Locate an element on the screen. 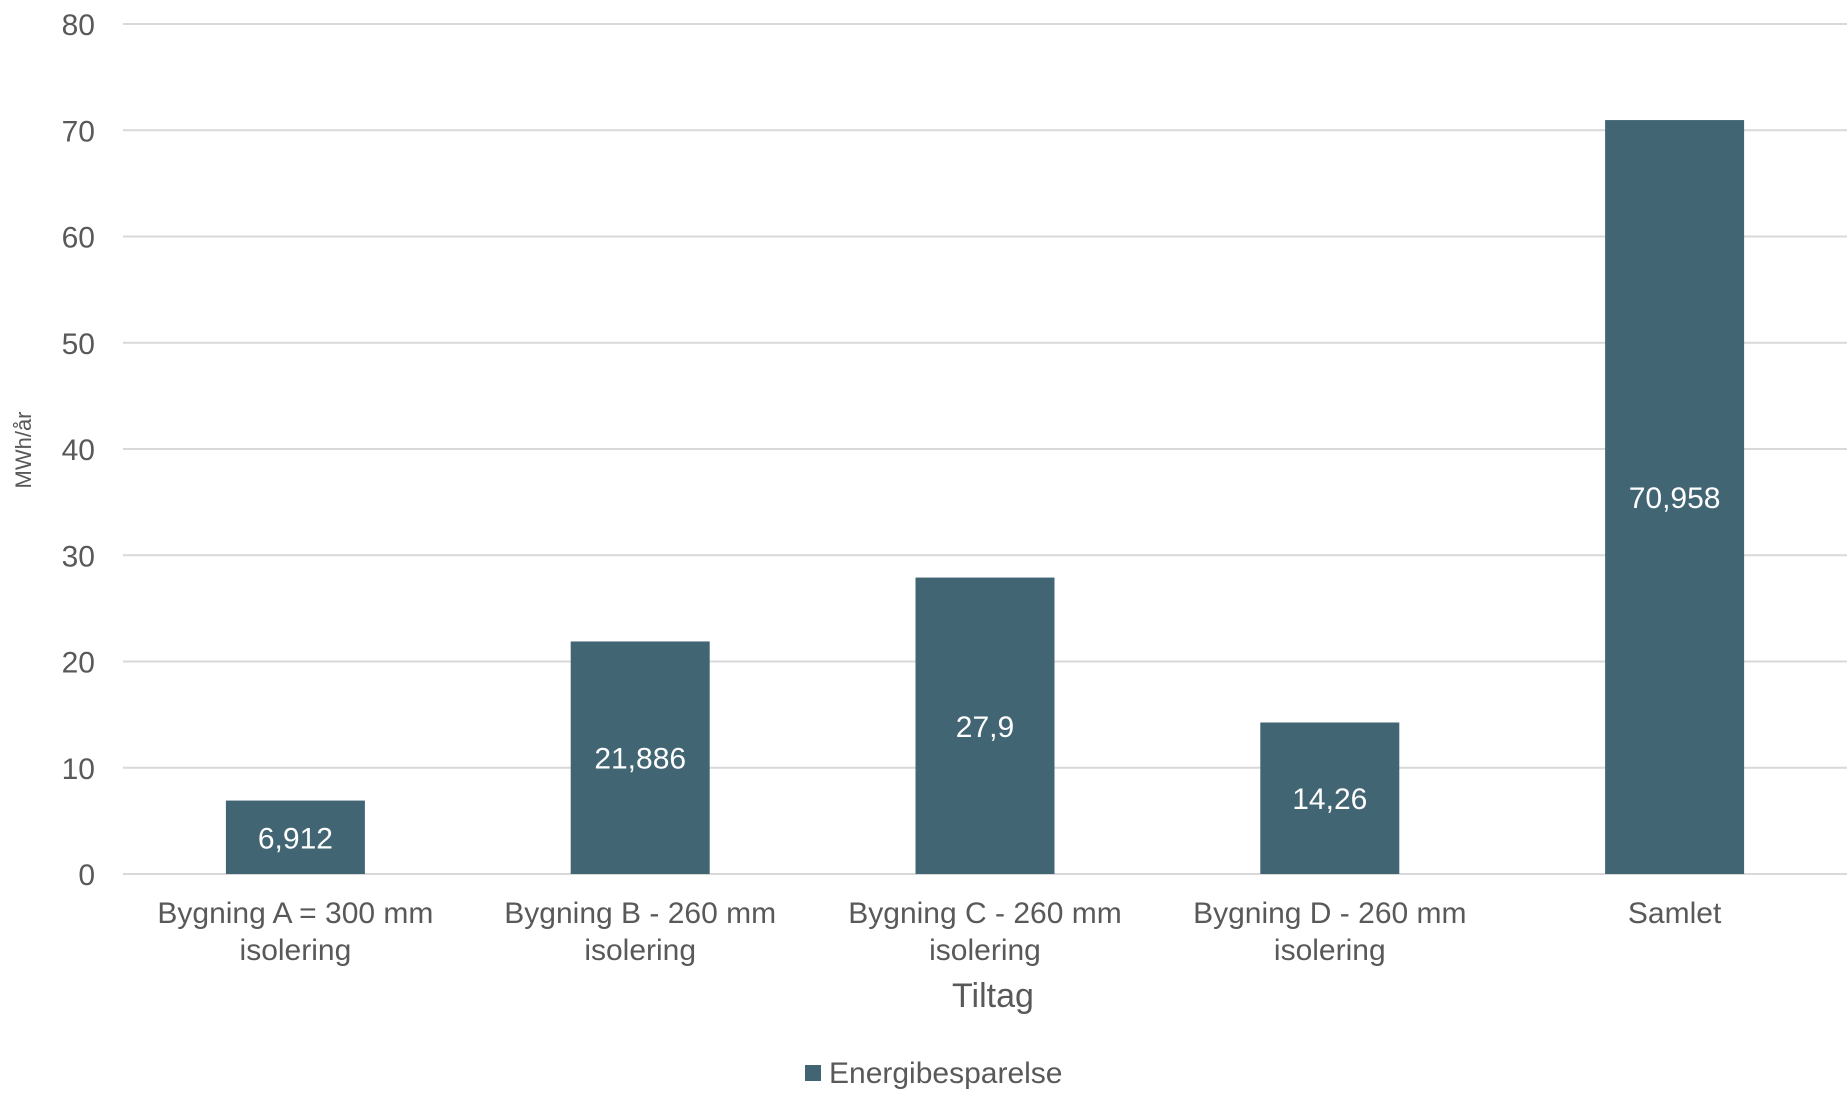 Image resolution: width=1847 pixels, height=1096 pixels. data-label-2: 21,886 is located at coordinates (640, 759).